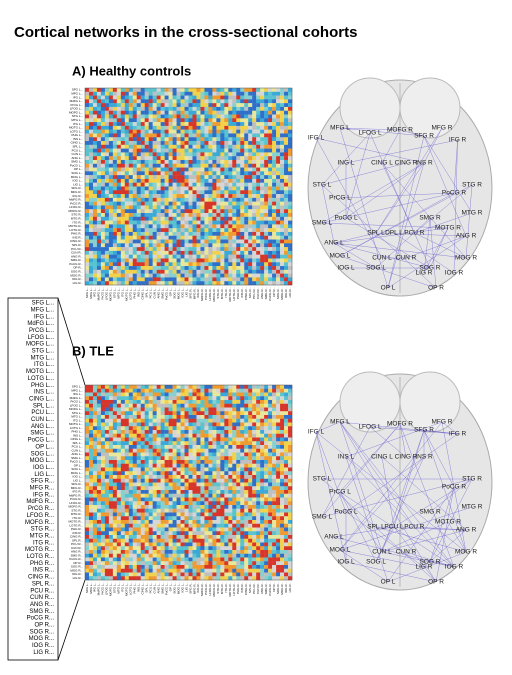 This screenshot has height=675, width=512. What do you see at coordinates (189, 187) in the screenshot?
I see `heatmap` at bounding box center [189, 187].